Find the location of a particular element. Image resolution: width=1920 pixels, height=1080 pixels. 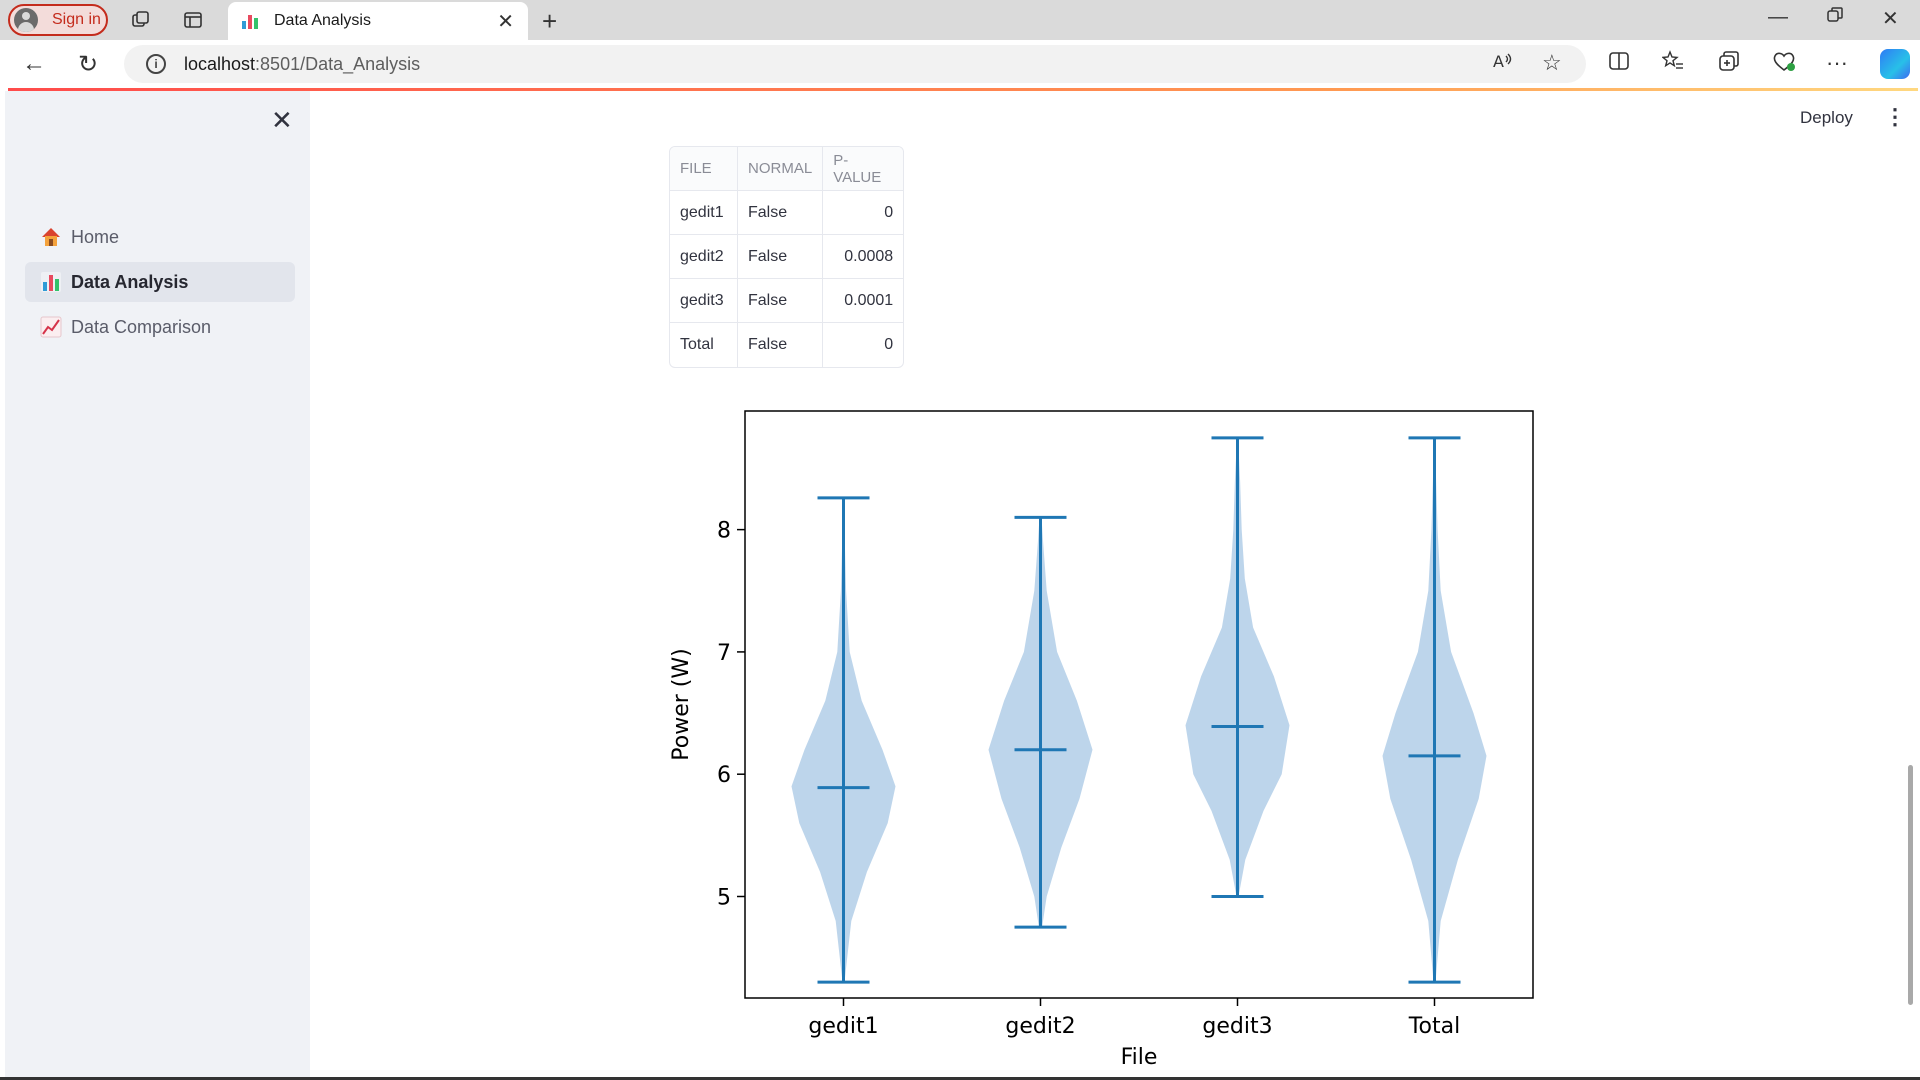

column-header: P-VALUE is located at coordinates (863, 169).